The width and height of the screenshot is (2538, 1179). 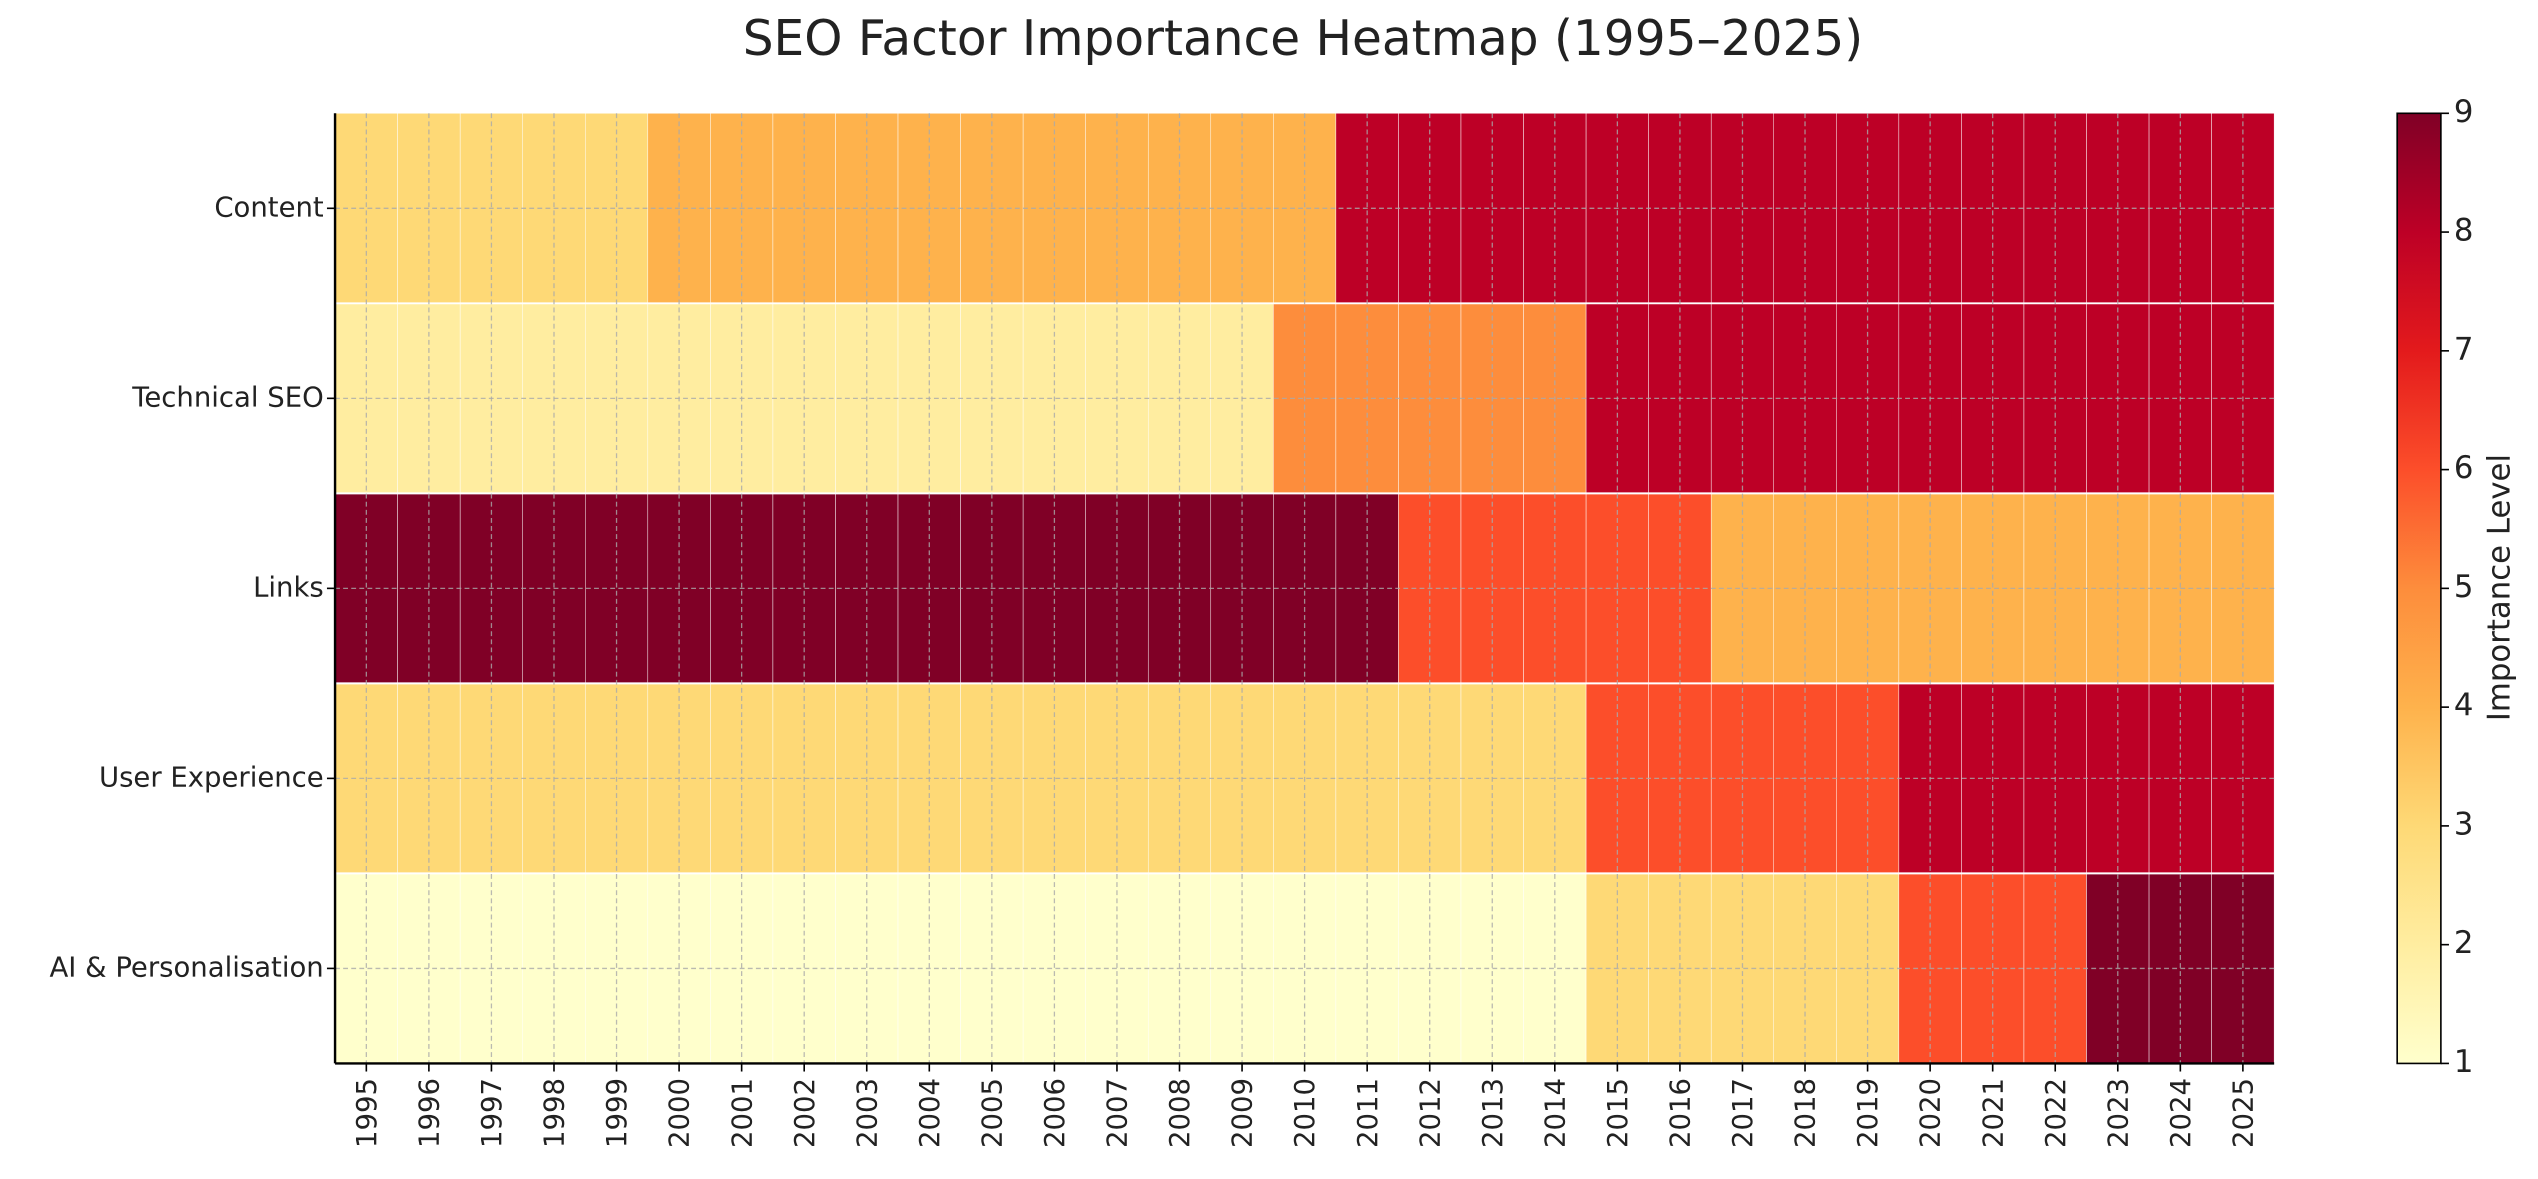 What do you see at coordinates (742, 1113) in the screenshot?
I see `x-tick-label: 2001` at bounding box center [742, 1113].